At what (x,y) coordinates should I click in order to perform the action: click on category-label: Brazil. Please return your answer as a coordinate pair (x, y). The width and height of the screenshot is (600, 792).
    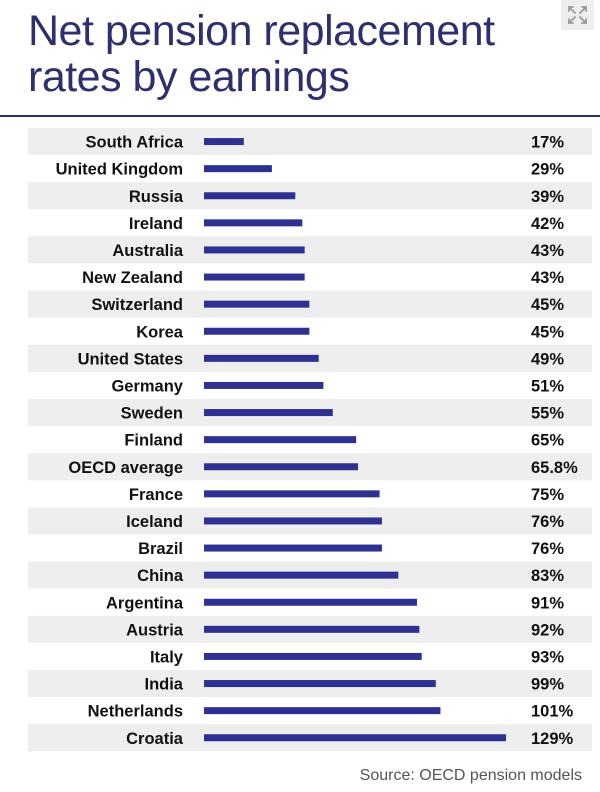
    Looking at the image, I should click on (160, 549).